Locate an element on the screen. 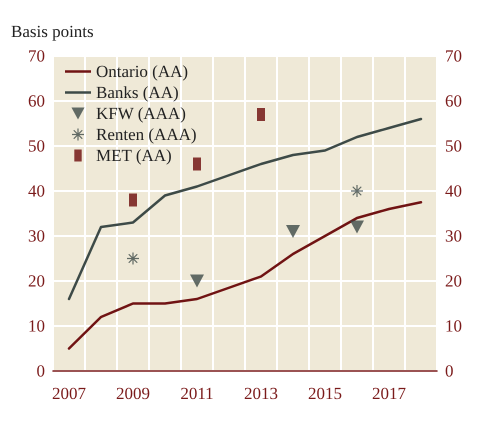  legend-label: KFW (AAA) is located at coordinates (141, 113).